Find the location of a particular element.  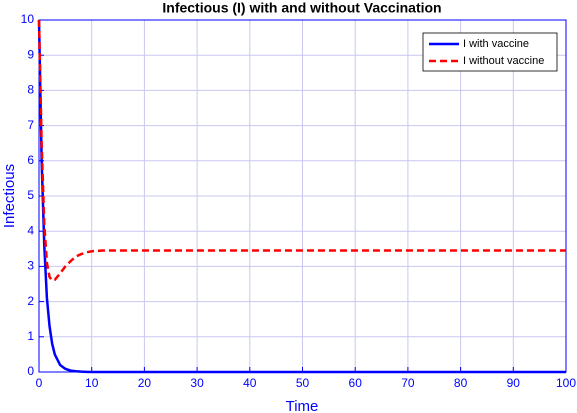

legend-label: I without vaccine is located at coordinates (503, 61).